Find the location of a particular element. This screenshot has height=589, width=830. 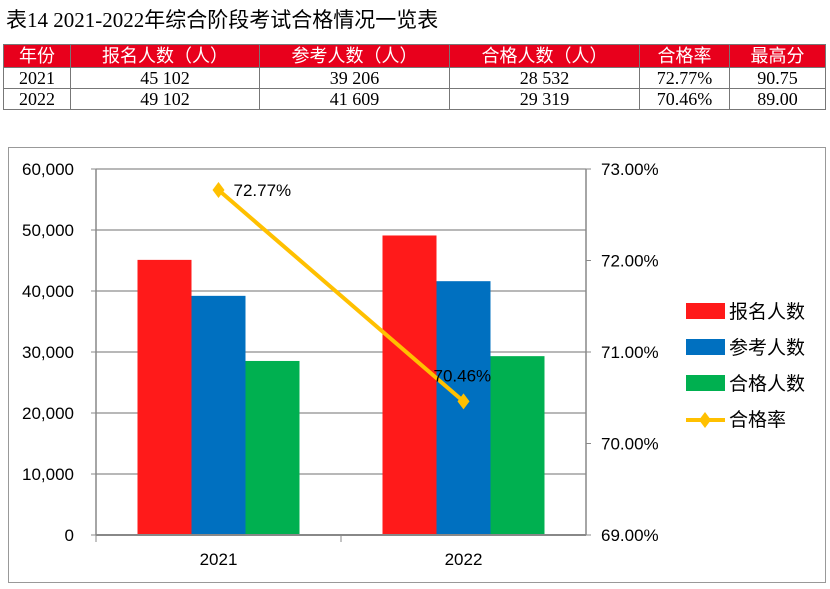

left-tick-label: 60,000 is located at coordinates (48, 169).